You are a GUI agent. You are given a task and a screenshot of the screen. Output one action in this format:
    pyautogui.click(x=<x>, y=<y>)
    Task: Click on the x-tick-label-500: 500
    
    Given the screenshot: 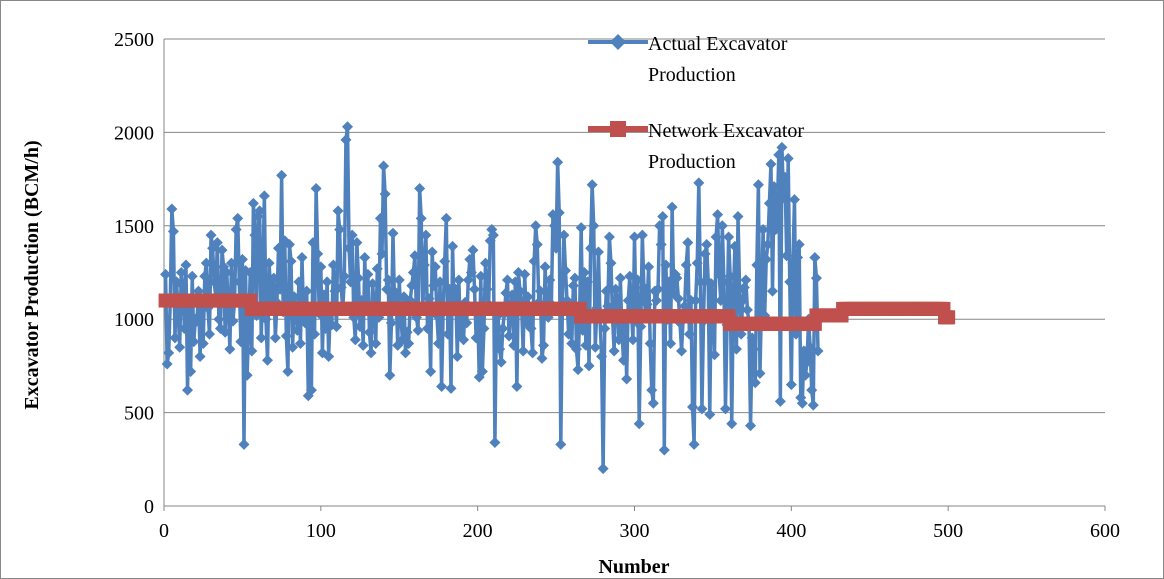 What is the action you would take?
    pyautogui.click(x=948, y=531)
    